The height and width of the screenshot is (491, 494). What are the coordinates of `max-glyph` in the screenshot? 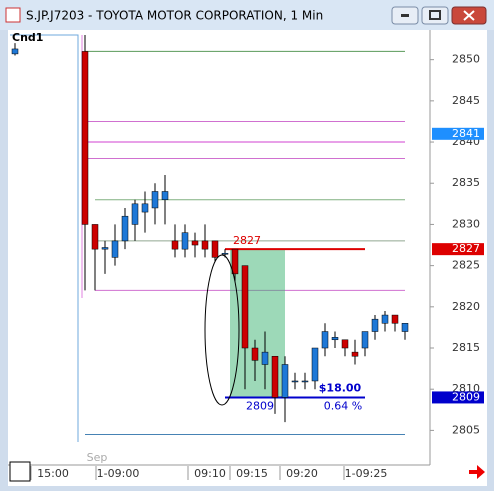 It's located at (435, 15).